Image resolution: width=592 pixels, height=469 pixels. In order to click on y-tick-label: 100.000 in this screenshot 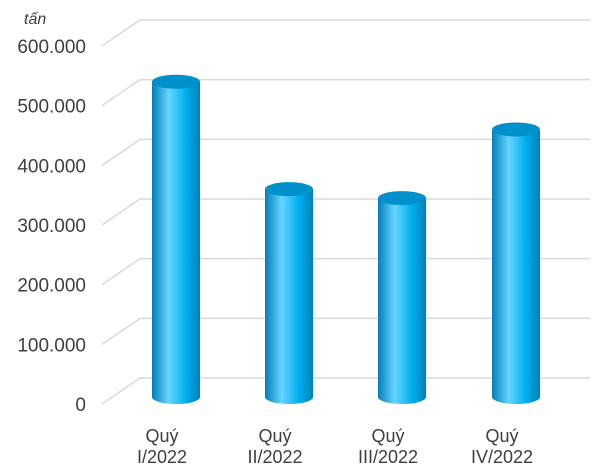, I will do `click(51, 345)`.